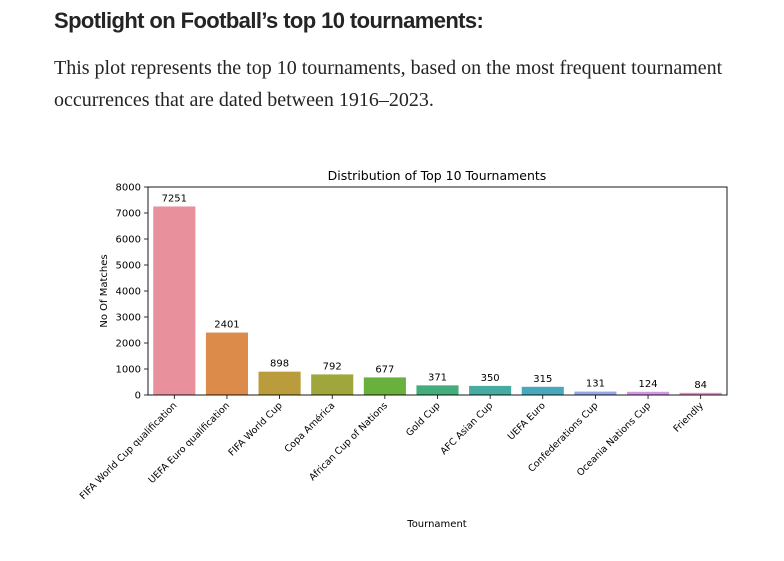  I want to click on x-tick-label: FIFA World Cup, so click(256, 429).